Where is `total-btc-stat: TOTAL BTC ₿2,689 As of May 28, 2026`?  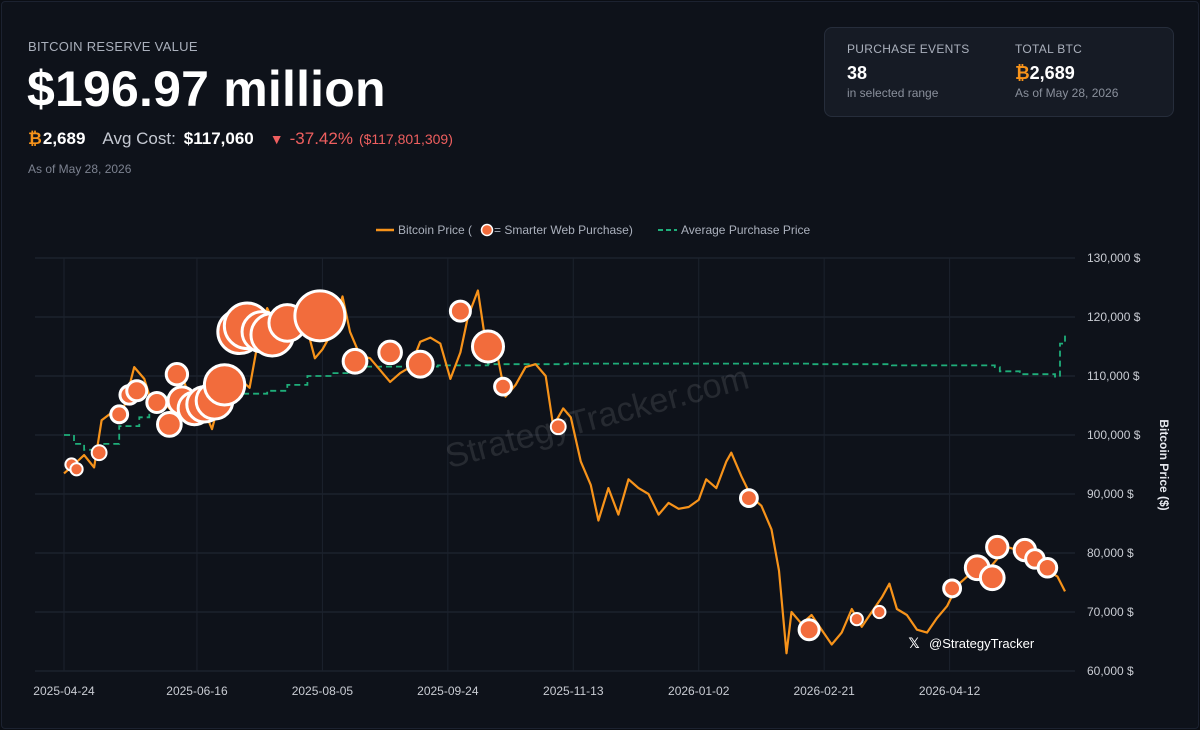 total-btc-stat: TOTAL BTC ₿2,689 As of May 28, 2026 is located at coordinates (1066, 71).